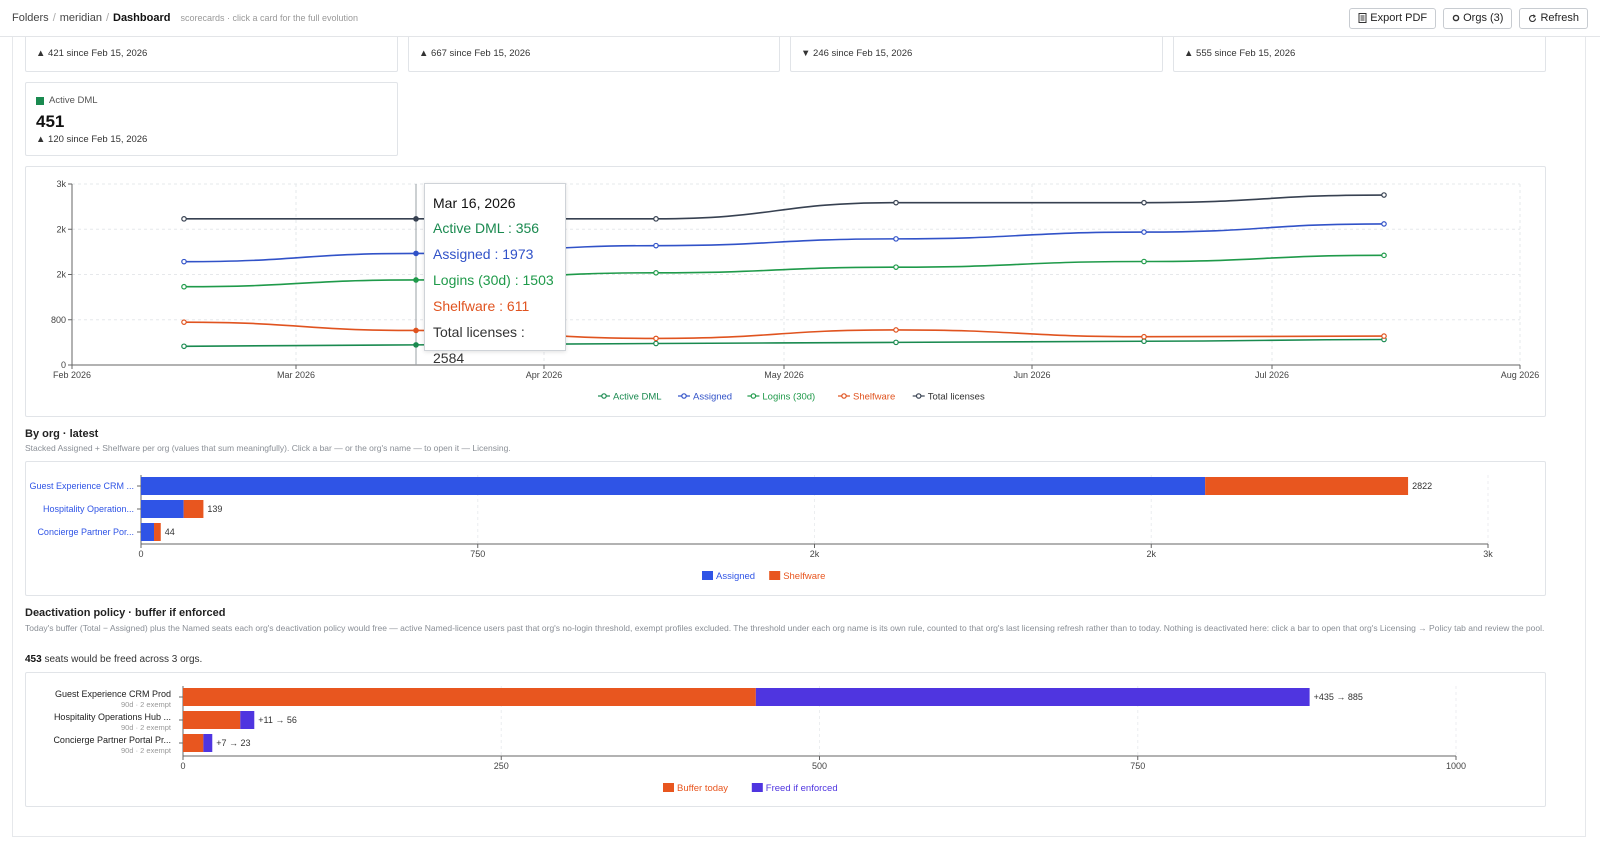  Describe the element at coordinates (80, 18) in the screenshot. I see `breadcrumb-meridian: meridian` at that location.